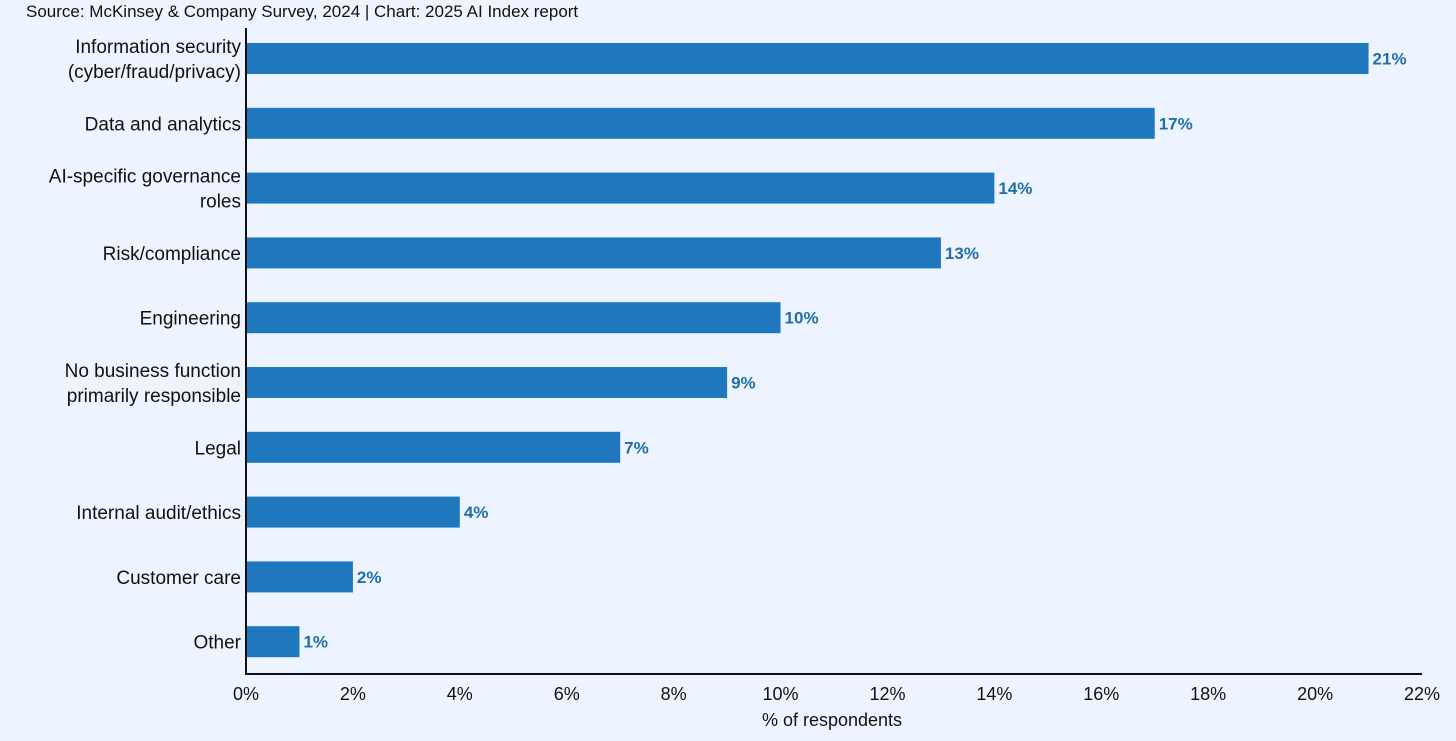 Image resolution: width=1456 pixels, height=741 pixels. What do you see at coordinates (674, 694) in the screenshot?
I see `x-tick-label: 8%` at bounding box center [674, 694].